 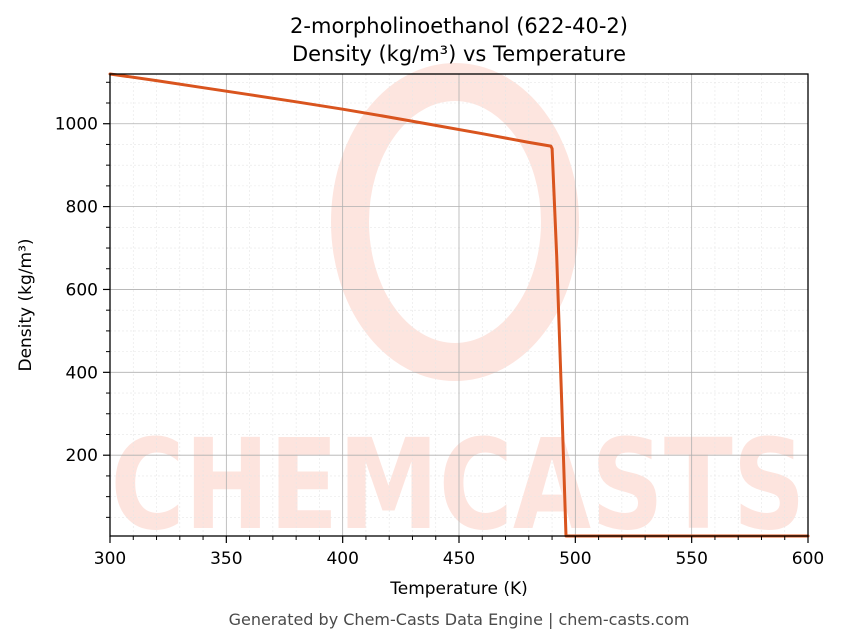 What do you see at coordinates (82, 456) in the screenshot?
I see `y-tick-label: 200` at bounding box center [82, 456].